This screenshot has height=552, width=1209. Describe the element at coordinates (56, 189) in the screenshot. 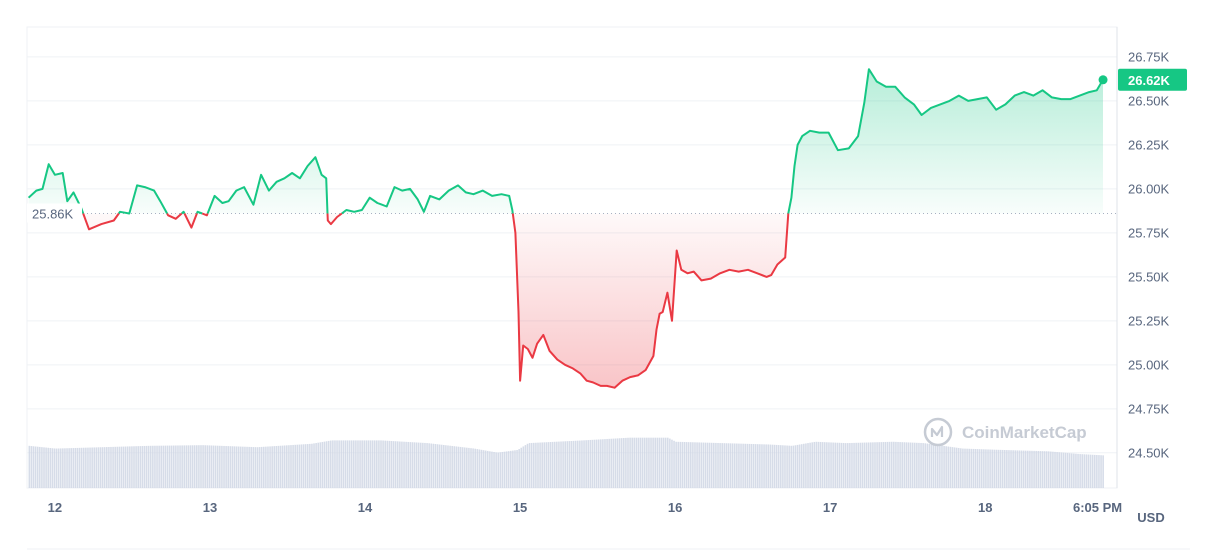

I see `up-area` at that location.